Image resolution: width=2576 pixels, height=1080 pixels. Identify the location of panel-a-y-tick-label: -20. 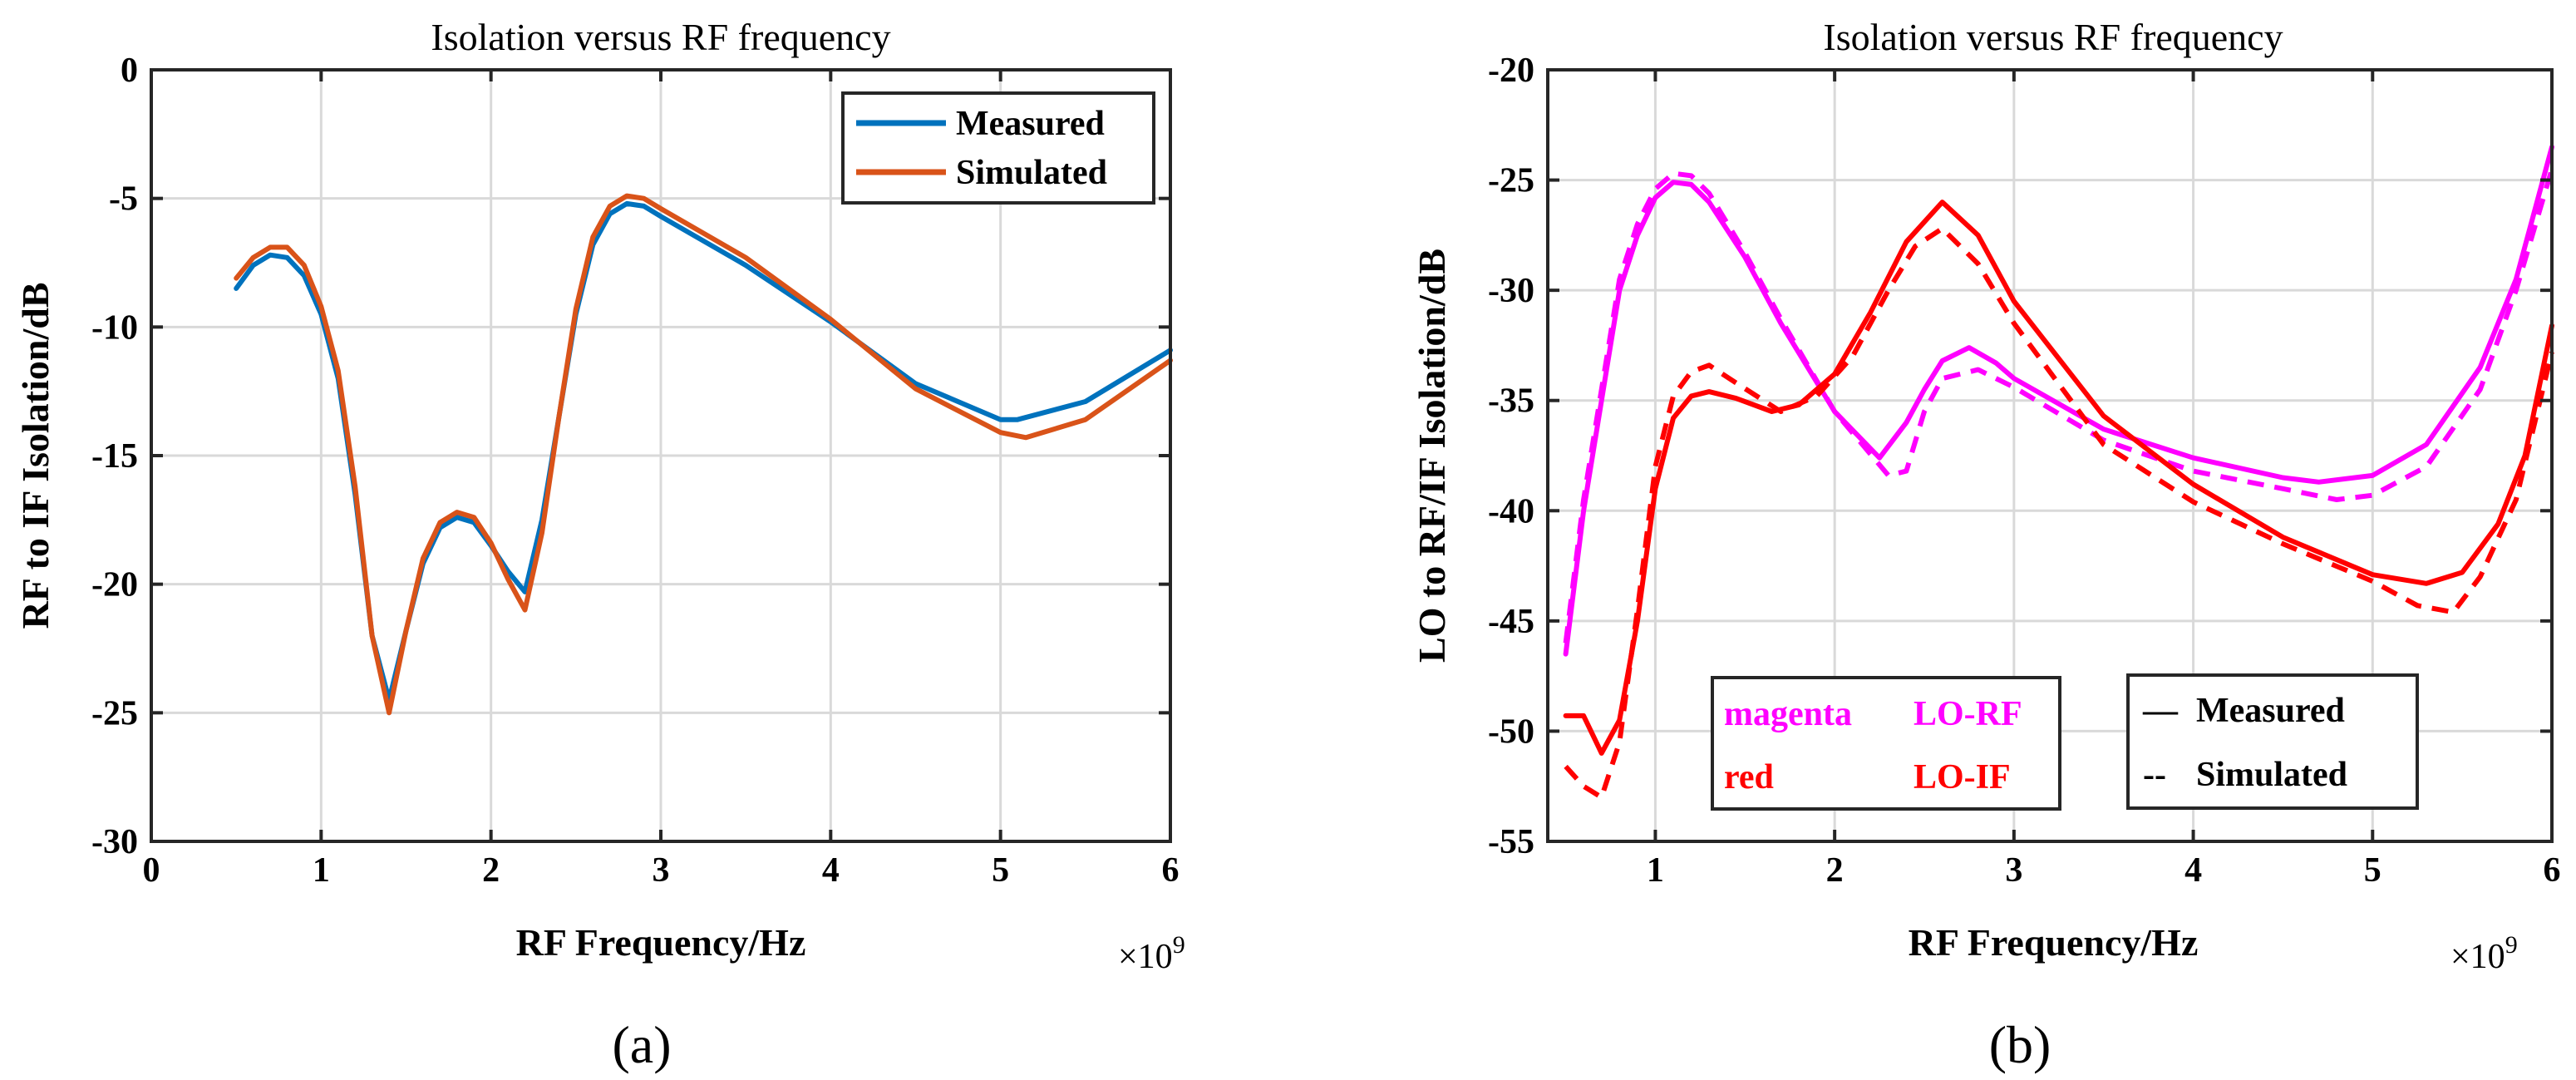
(114, 585).